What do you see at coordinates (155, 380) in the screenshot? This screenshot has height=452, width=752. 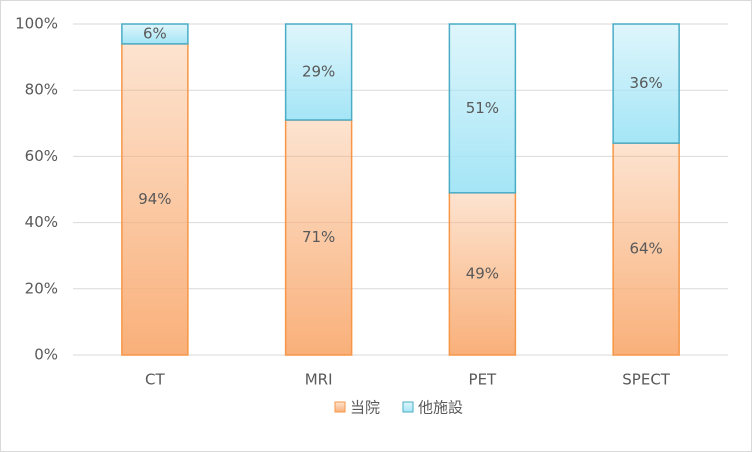 I see `x-tick-label: CT` at bounding box center [155, 380].